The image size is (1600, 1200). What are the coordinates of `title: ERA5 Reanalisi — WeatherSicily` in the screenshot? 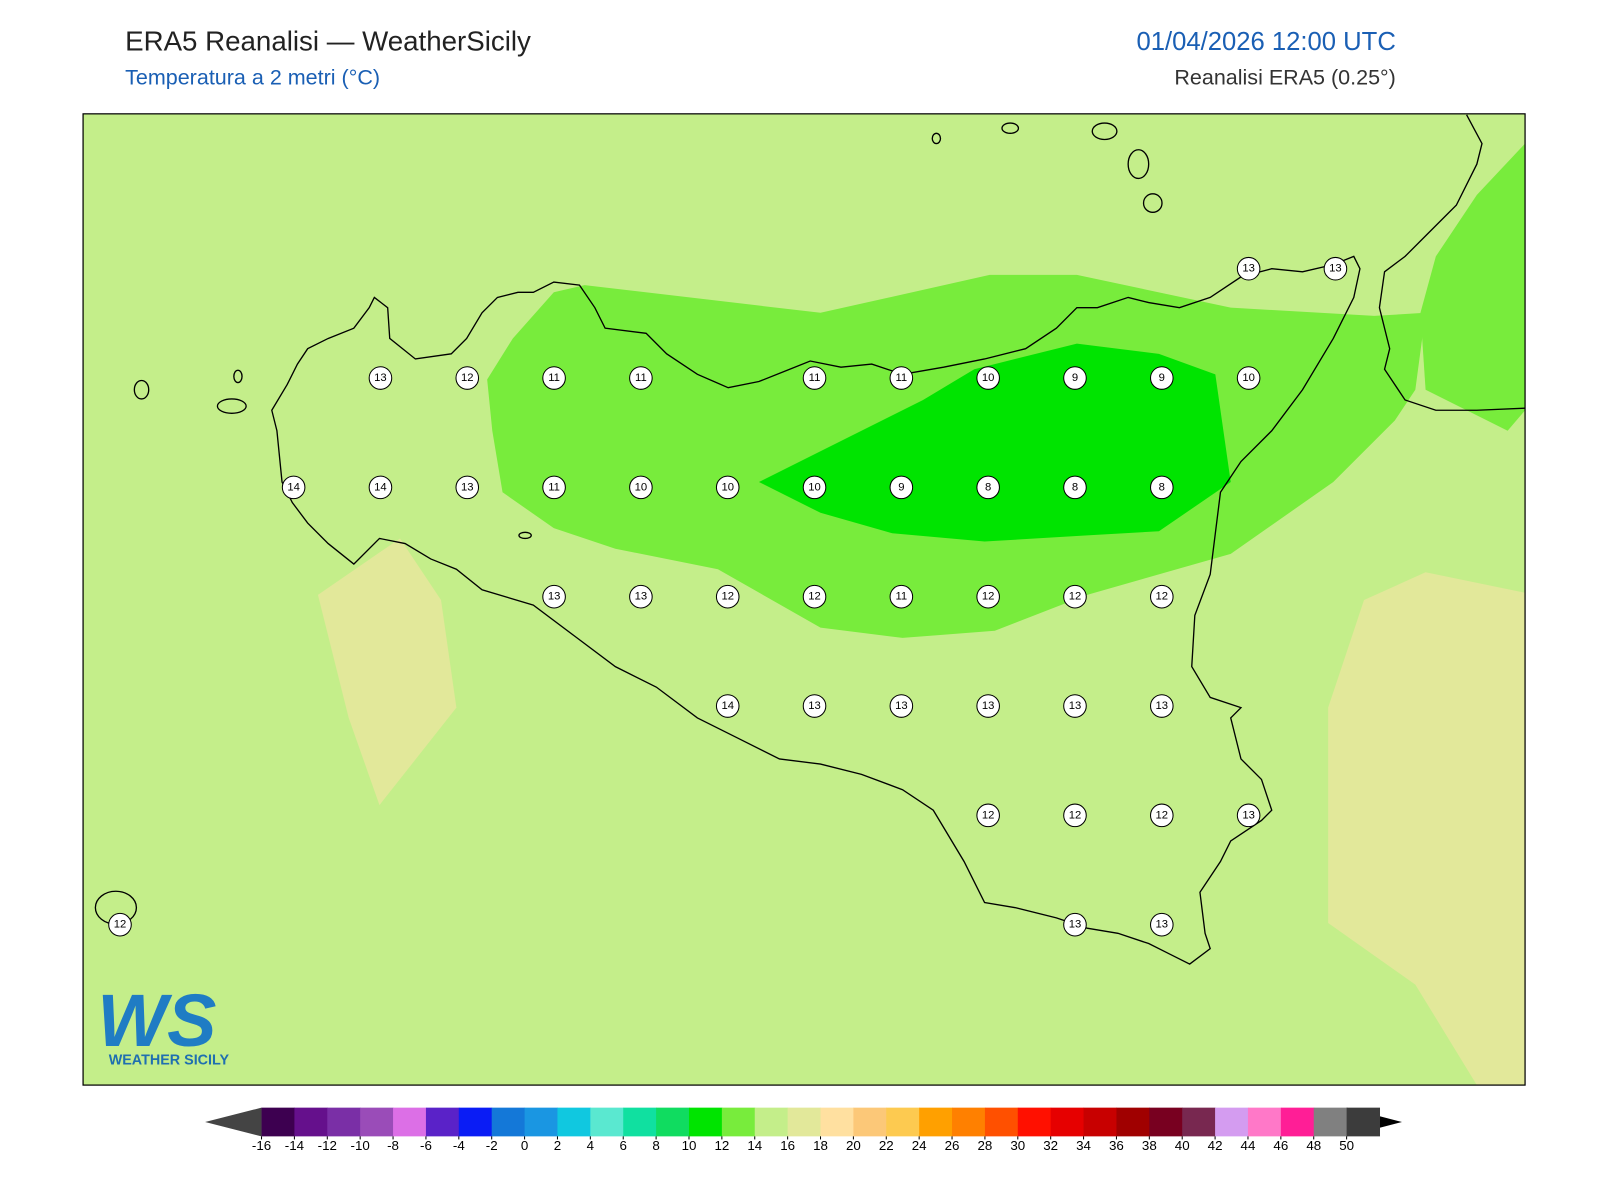 It's located at (328, 40).